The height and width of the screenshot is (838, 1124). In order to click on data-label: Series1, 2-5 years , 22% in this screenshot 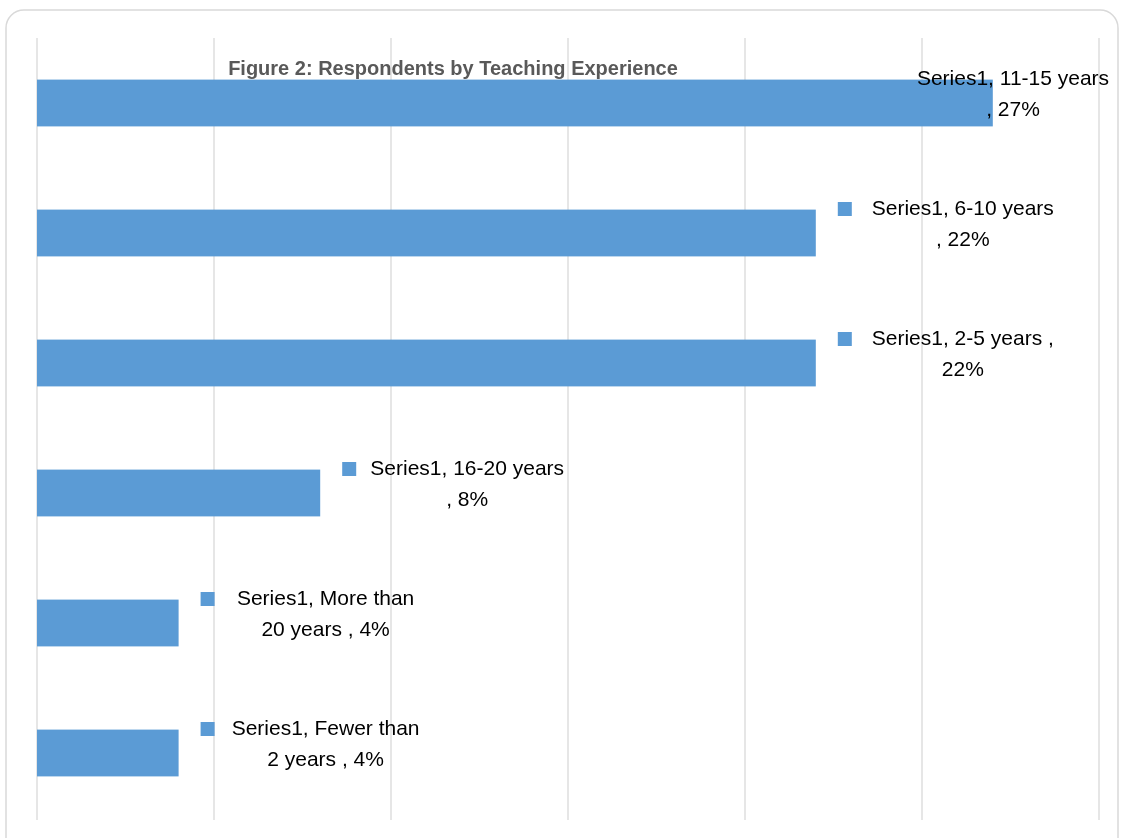, I will do `click(962, 352)`.